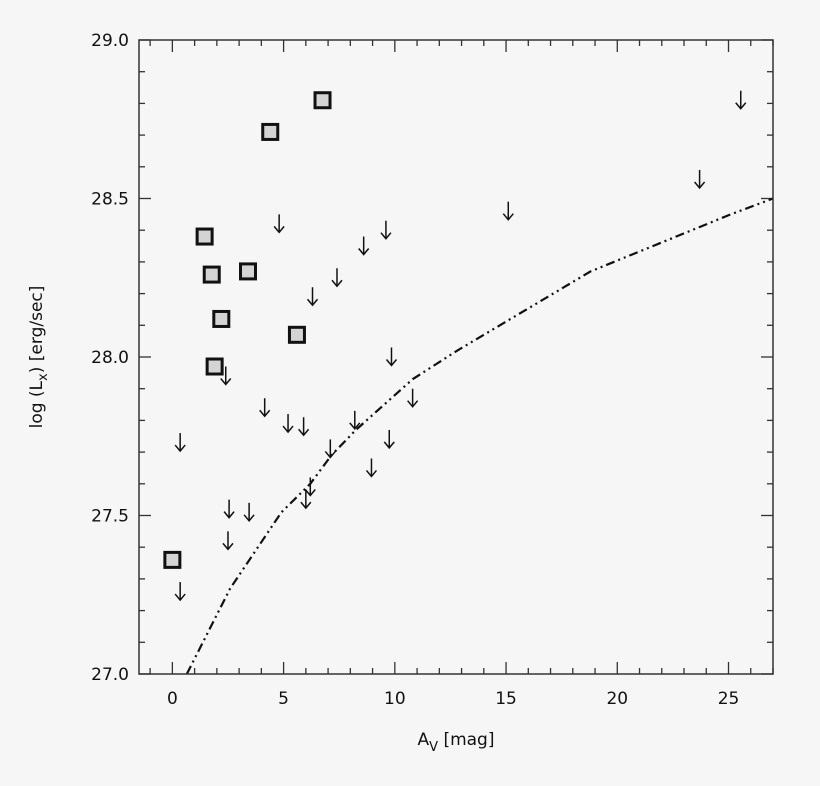 Image resolution: width=820 pixels, height=786 pixels. I want to click on x-tick-label: 25, so click(729, 699).